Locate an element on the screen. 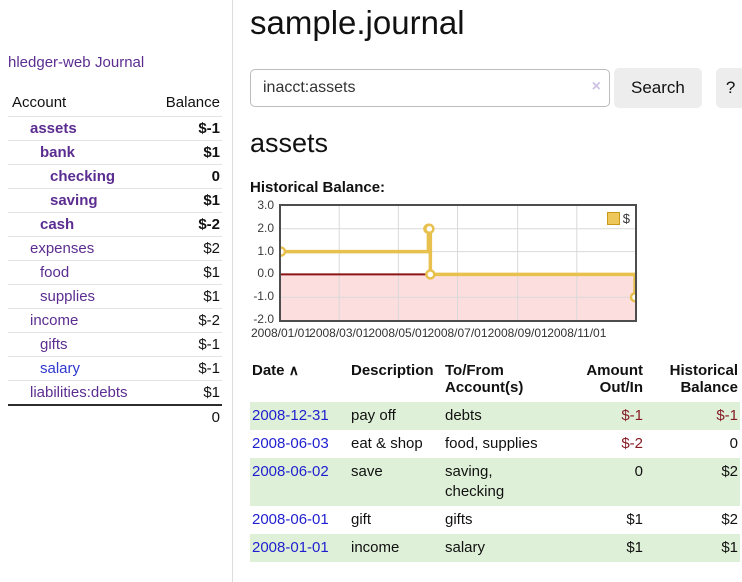 Image resolution: width=742 pixels, height=582 pixels. account-row: gifts $-1 is located at coordinates (115, 344).